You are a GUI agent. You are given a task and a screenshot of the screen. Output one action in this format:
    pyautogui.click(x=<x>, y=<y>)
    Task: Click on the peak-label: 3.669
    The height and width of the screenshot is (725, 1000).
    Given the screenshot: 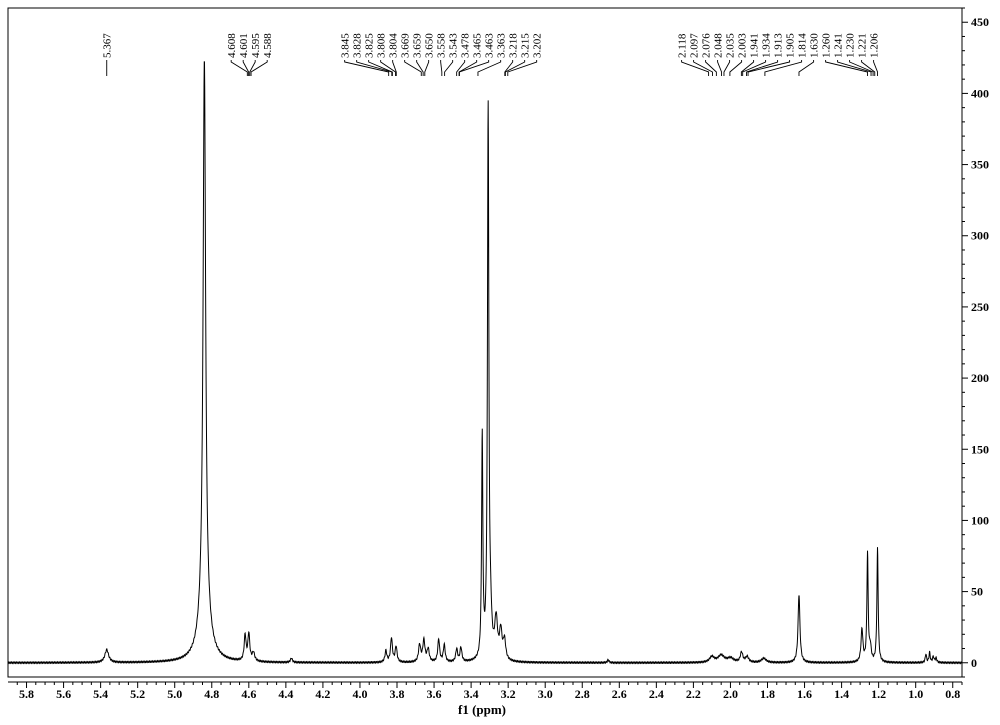 What is the action you would take?
    pyautogui.click(x=406, y=45)
    